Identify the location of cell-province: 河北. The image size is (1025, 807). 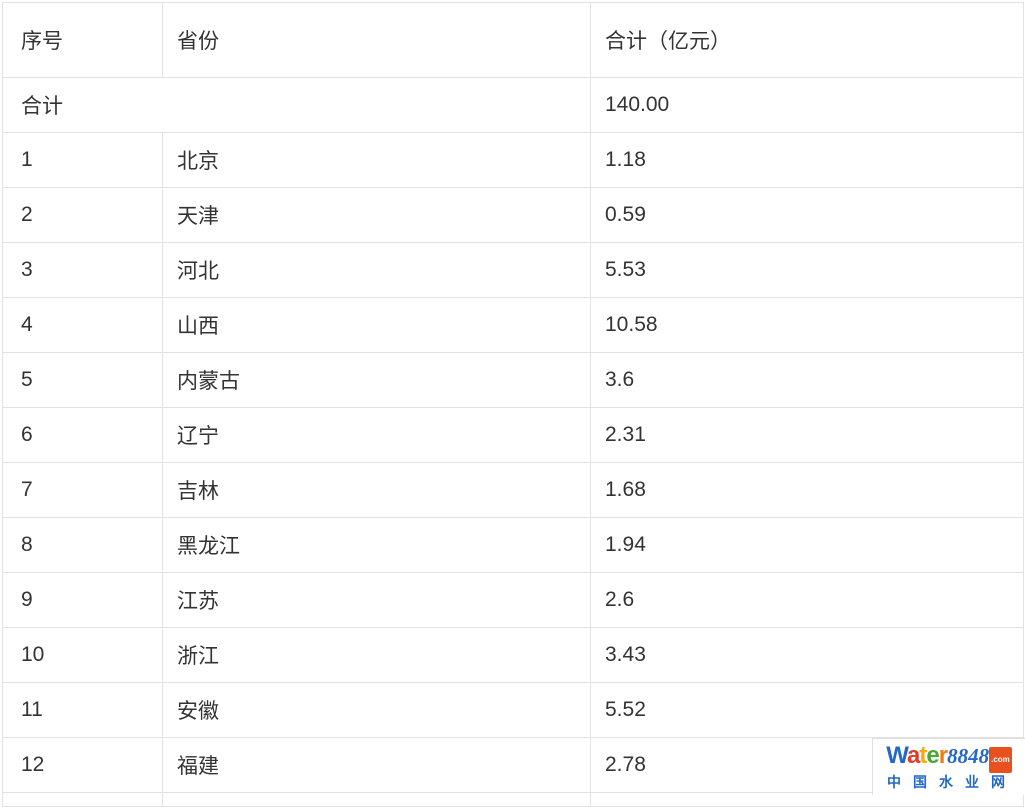
(376, 270).